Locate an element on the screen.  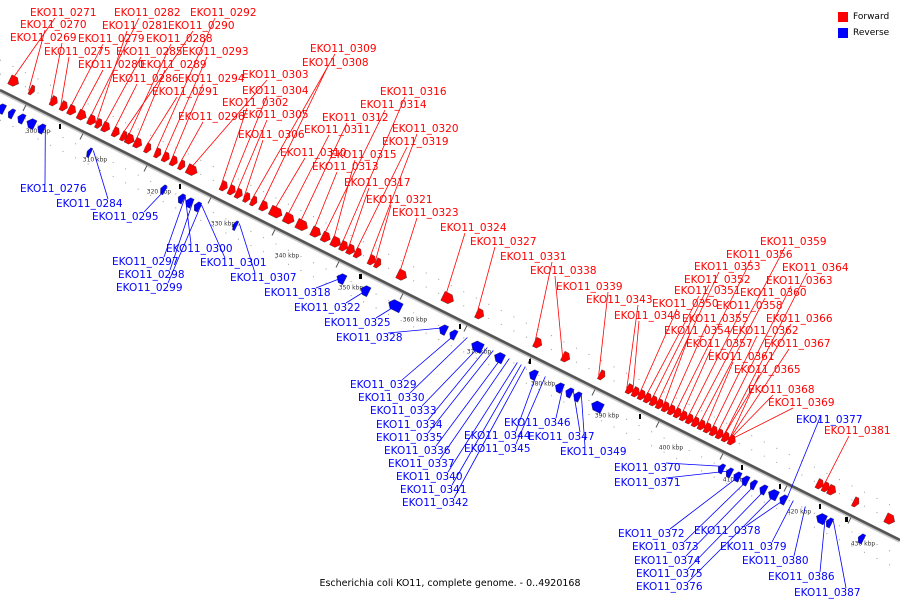
gene-label: EKO11_0282 is located at coordinates (147, 13).